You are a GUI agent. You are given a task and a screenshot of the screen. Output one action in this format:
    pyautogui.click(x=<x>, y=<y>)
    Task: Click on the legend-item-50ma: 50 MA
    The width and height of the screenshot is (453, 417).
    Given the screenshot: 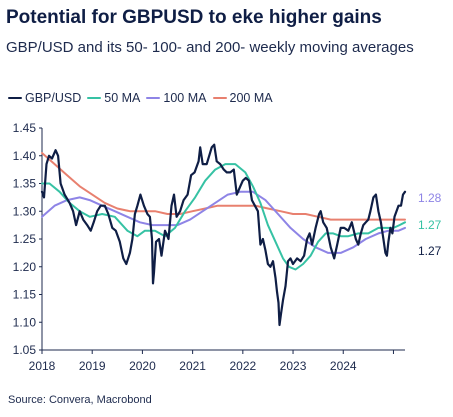 What is the action you would take?
    pyautogui.click(x=113, y=98)
    